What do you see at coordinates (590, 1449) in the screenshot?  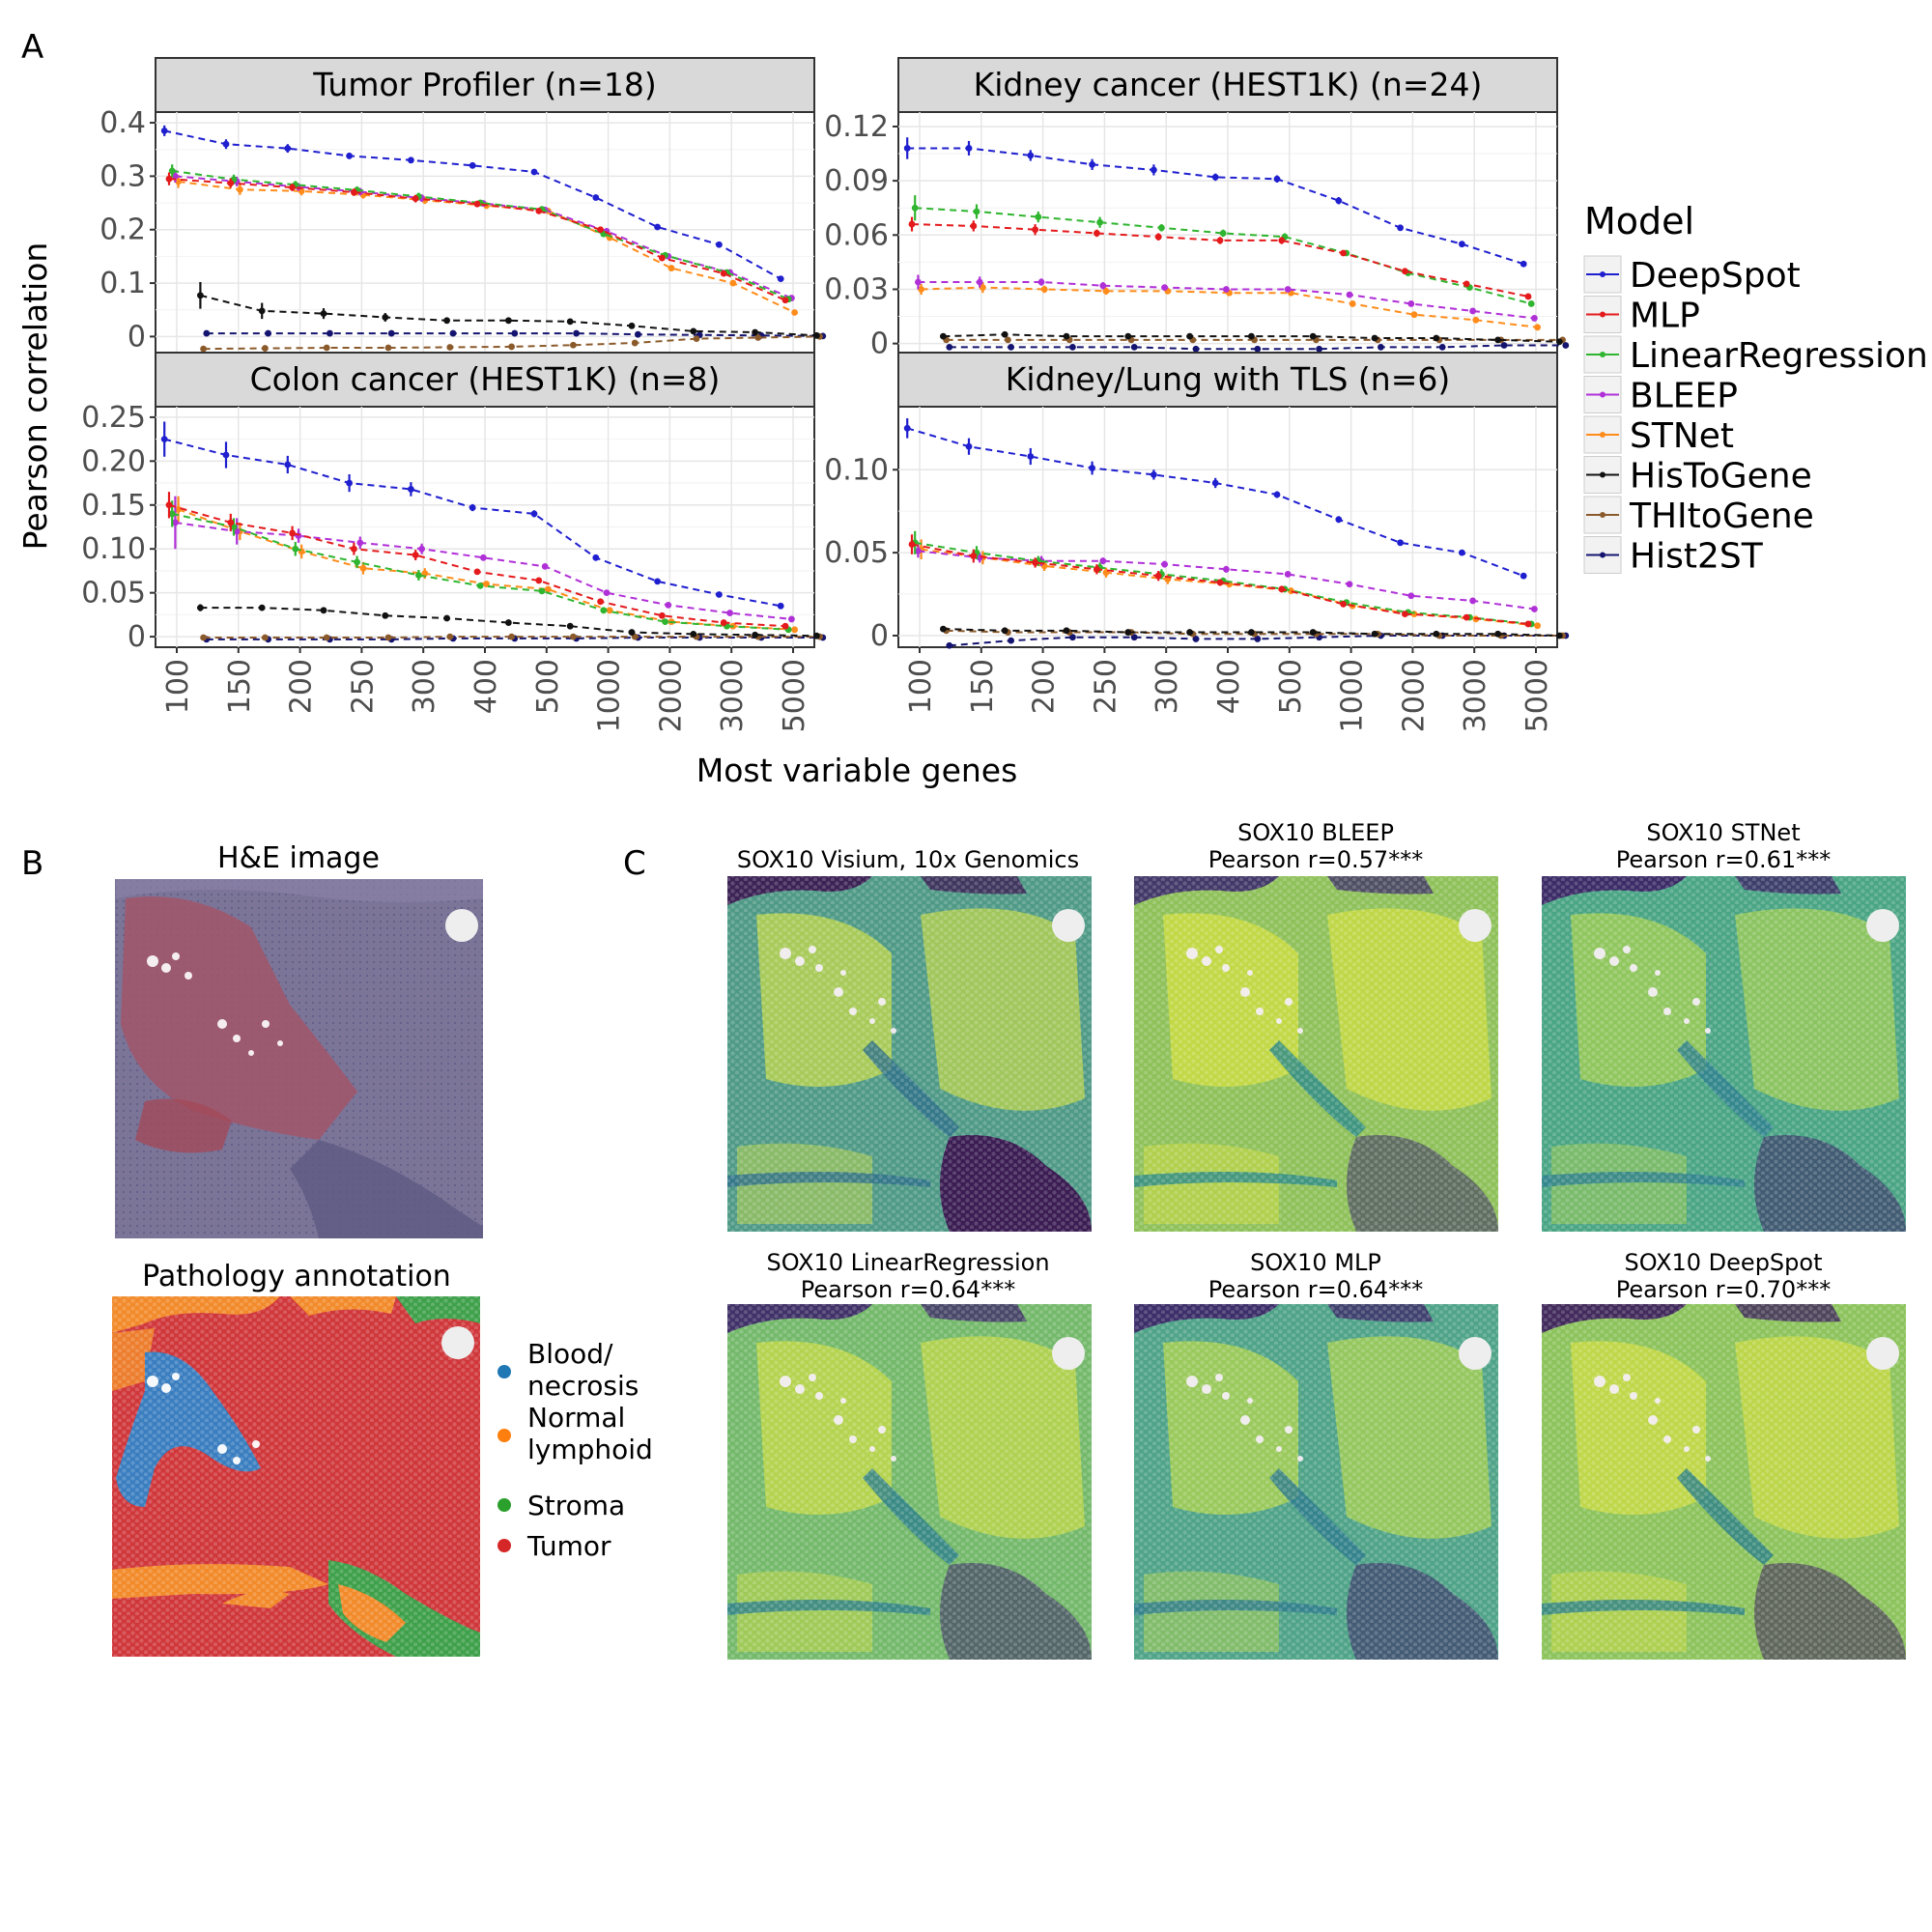 I see `pathology-legend-label: lymphoid` at bounding box center [590, 1449].